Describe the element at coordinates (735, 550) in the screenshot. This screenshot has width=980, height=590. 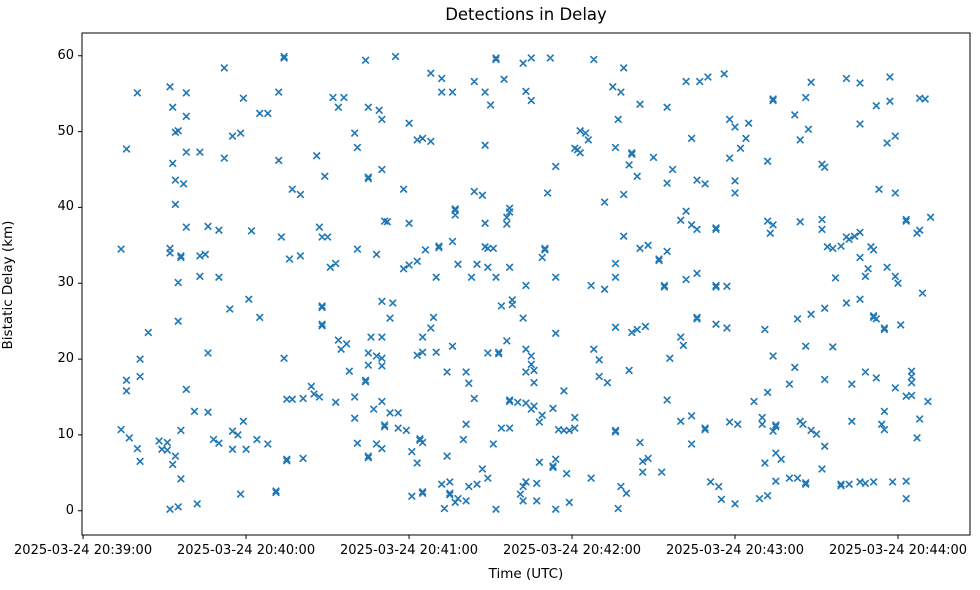
I see `x-tick-label: 2025-03-24 20:43:00` at that location.